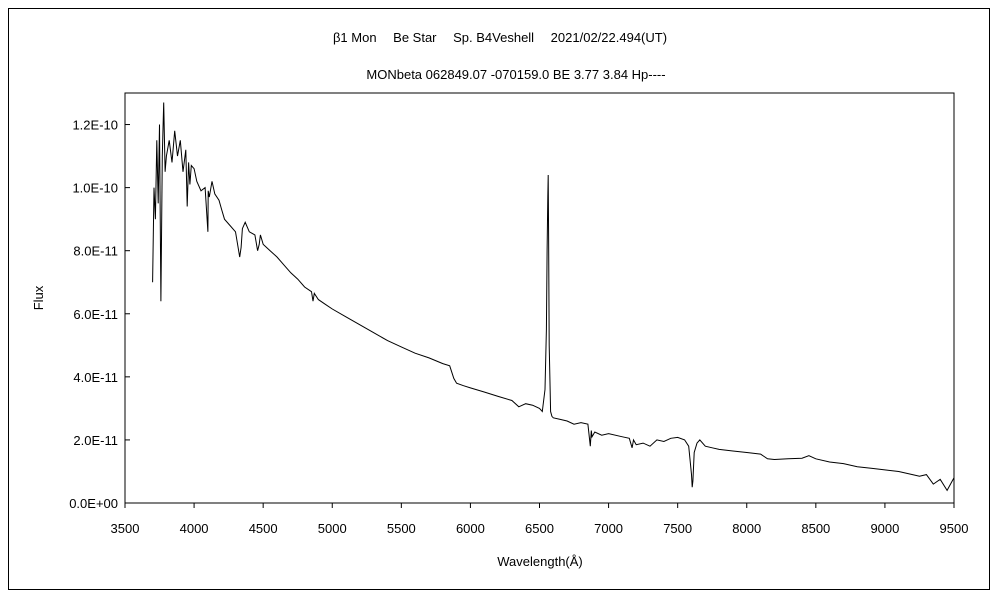  What do you see at coordinates (95, 440) in the screenshot?
I see `y-tick-label: 2.0E-11` at bounding box center [95, 440].